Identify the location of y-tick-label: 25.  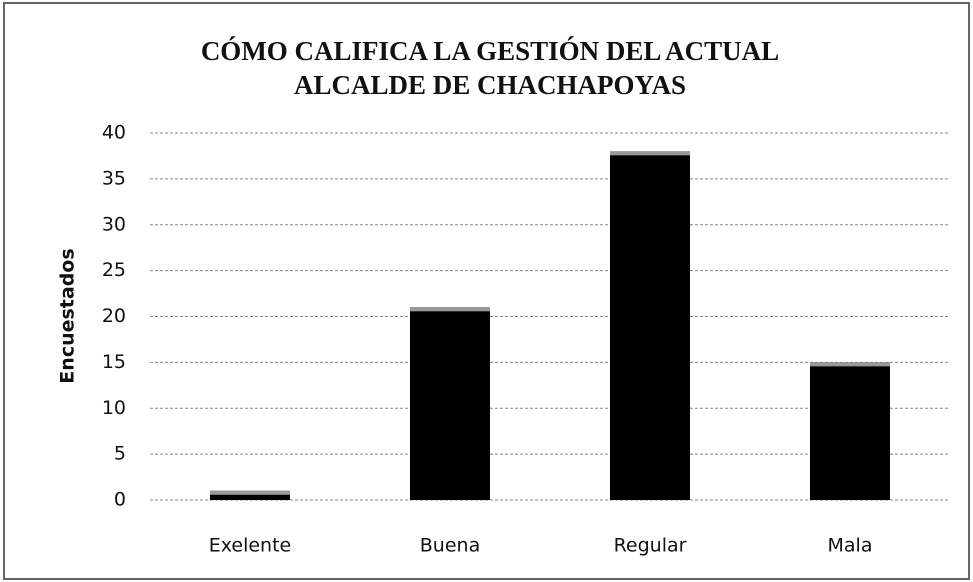
(114, 270).